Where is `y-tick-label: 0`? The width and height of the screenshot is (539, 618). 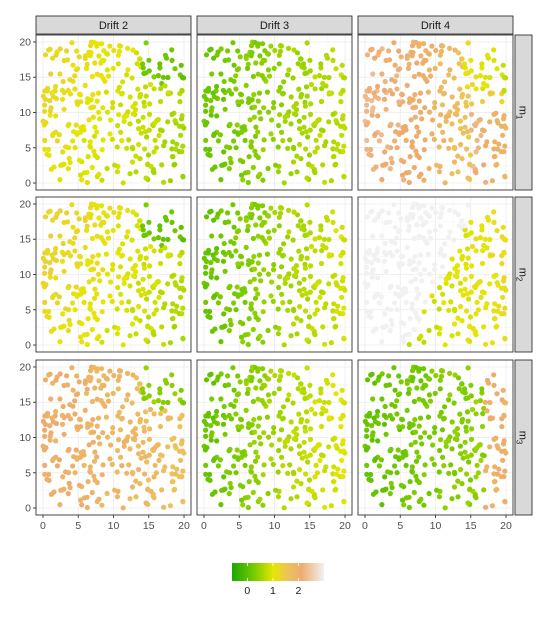
y-tick-label: 0 is located at coordinates (28, 346).